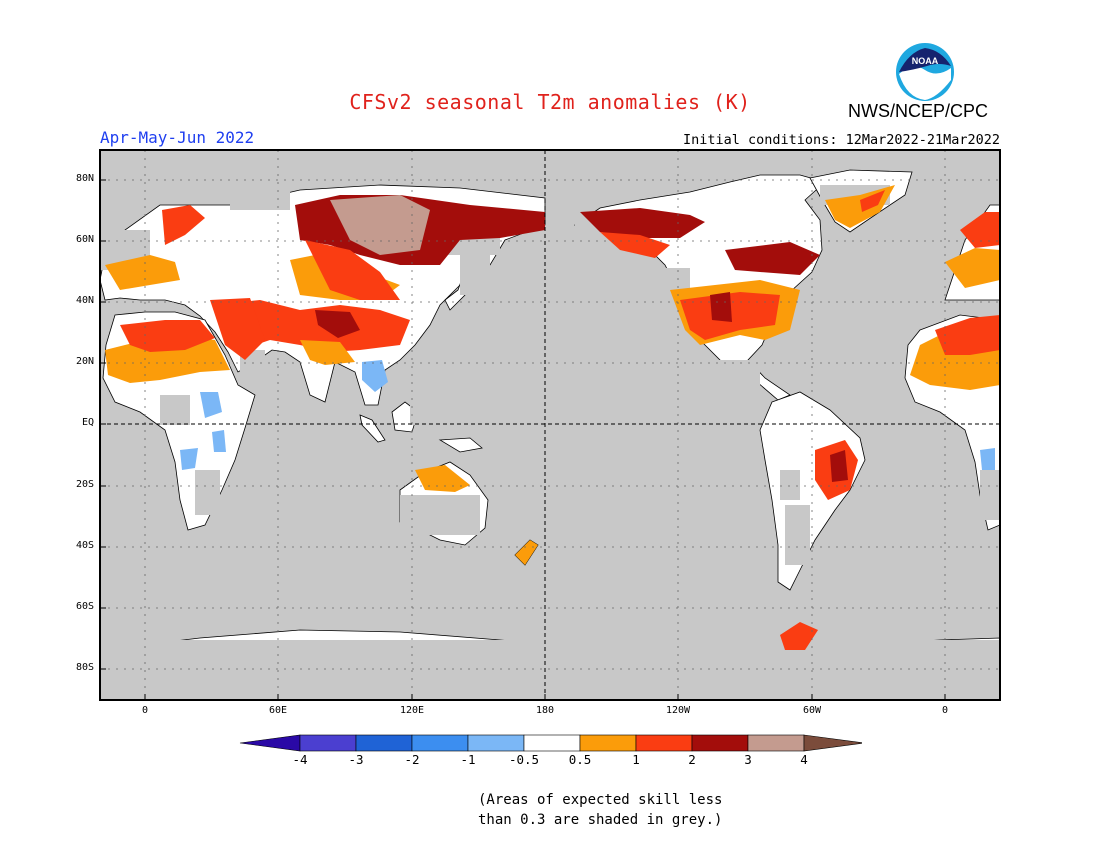 This screenshot has height=850, width=1100. I want to click on colorbar-label: 1, so click(636, 759).